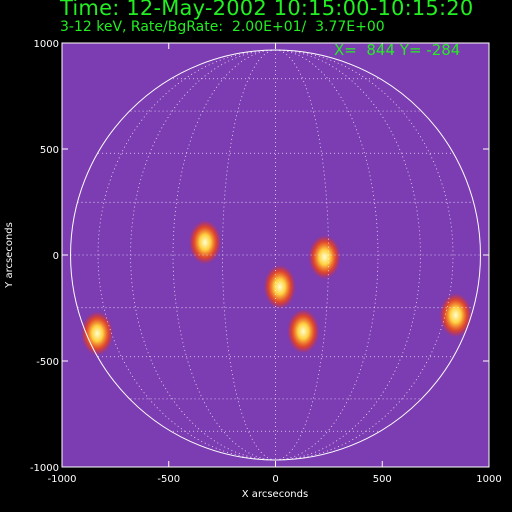 The height and width of the screenshot is (512, 512). What do you see at coordinates (382, 479) in the screenshot?
I see `x-tick-label: 500` at bounding box center [382, 479].